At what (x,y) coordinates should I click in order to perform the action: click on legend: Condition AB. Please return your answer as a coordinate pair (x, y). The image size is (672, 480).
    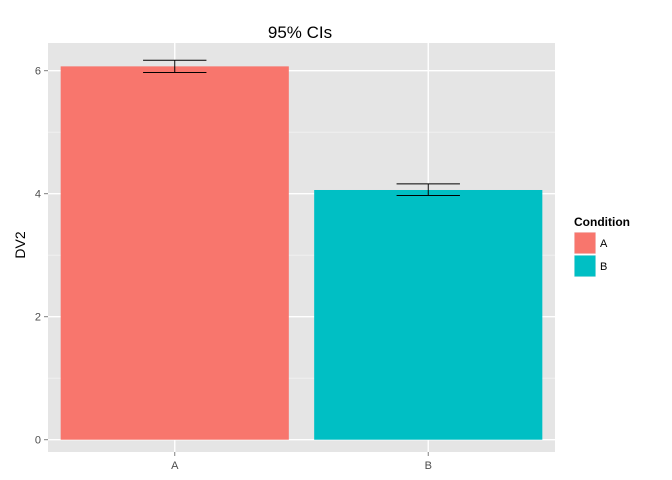
    Looking at the image, I should click on (602, 246).